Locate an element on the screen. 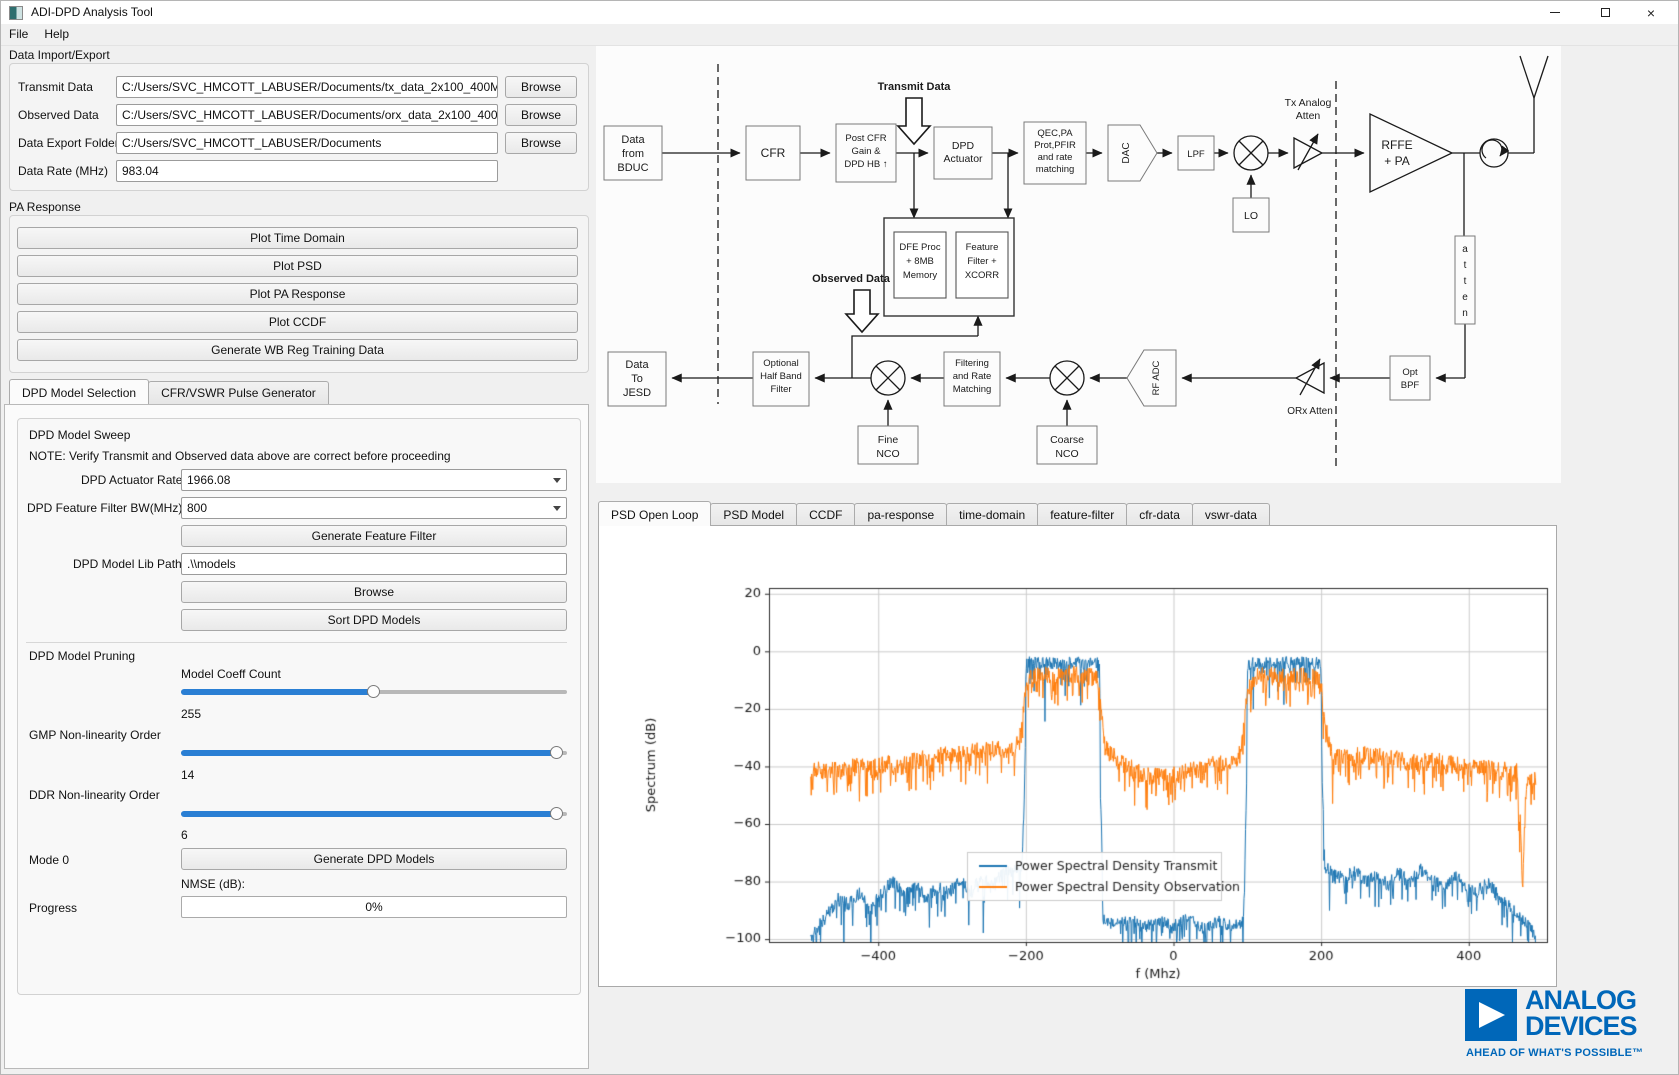 The height and width of the screenshot is (1075, 1679). svg-text: To is located at coordinates (637, 379).